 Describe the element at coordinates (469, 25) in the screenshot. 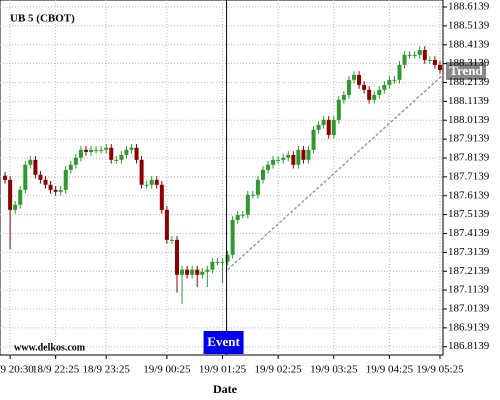

I see `y-tick-label: 188.5139` at that location.